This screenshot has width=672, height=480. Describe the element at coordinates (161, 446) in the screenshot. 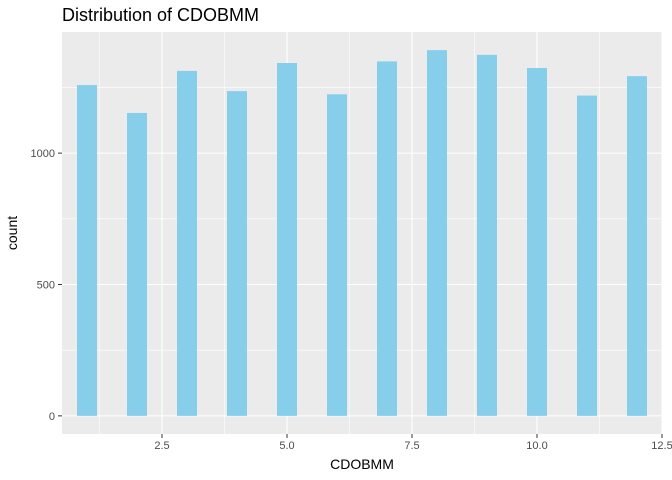

I see `x-tick-label: 2.5` at that location.